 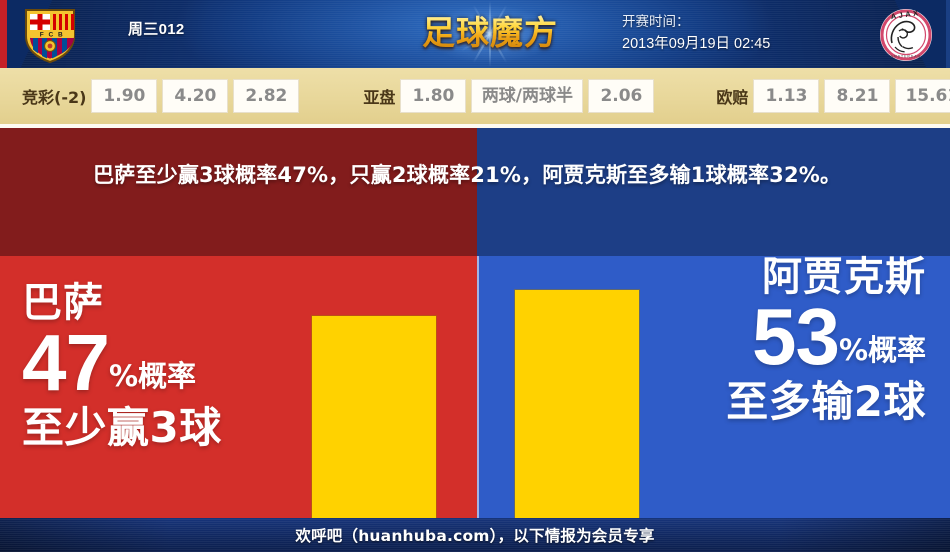 I want to click on away-probability-value: 53, so click(x=795, y=336).